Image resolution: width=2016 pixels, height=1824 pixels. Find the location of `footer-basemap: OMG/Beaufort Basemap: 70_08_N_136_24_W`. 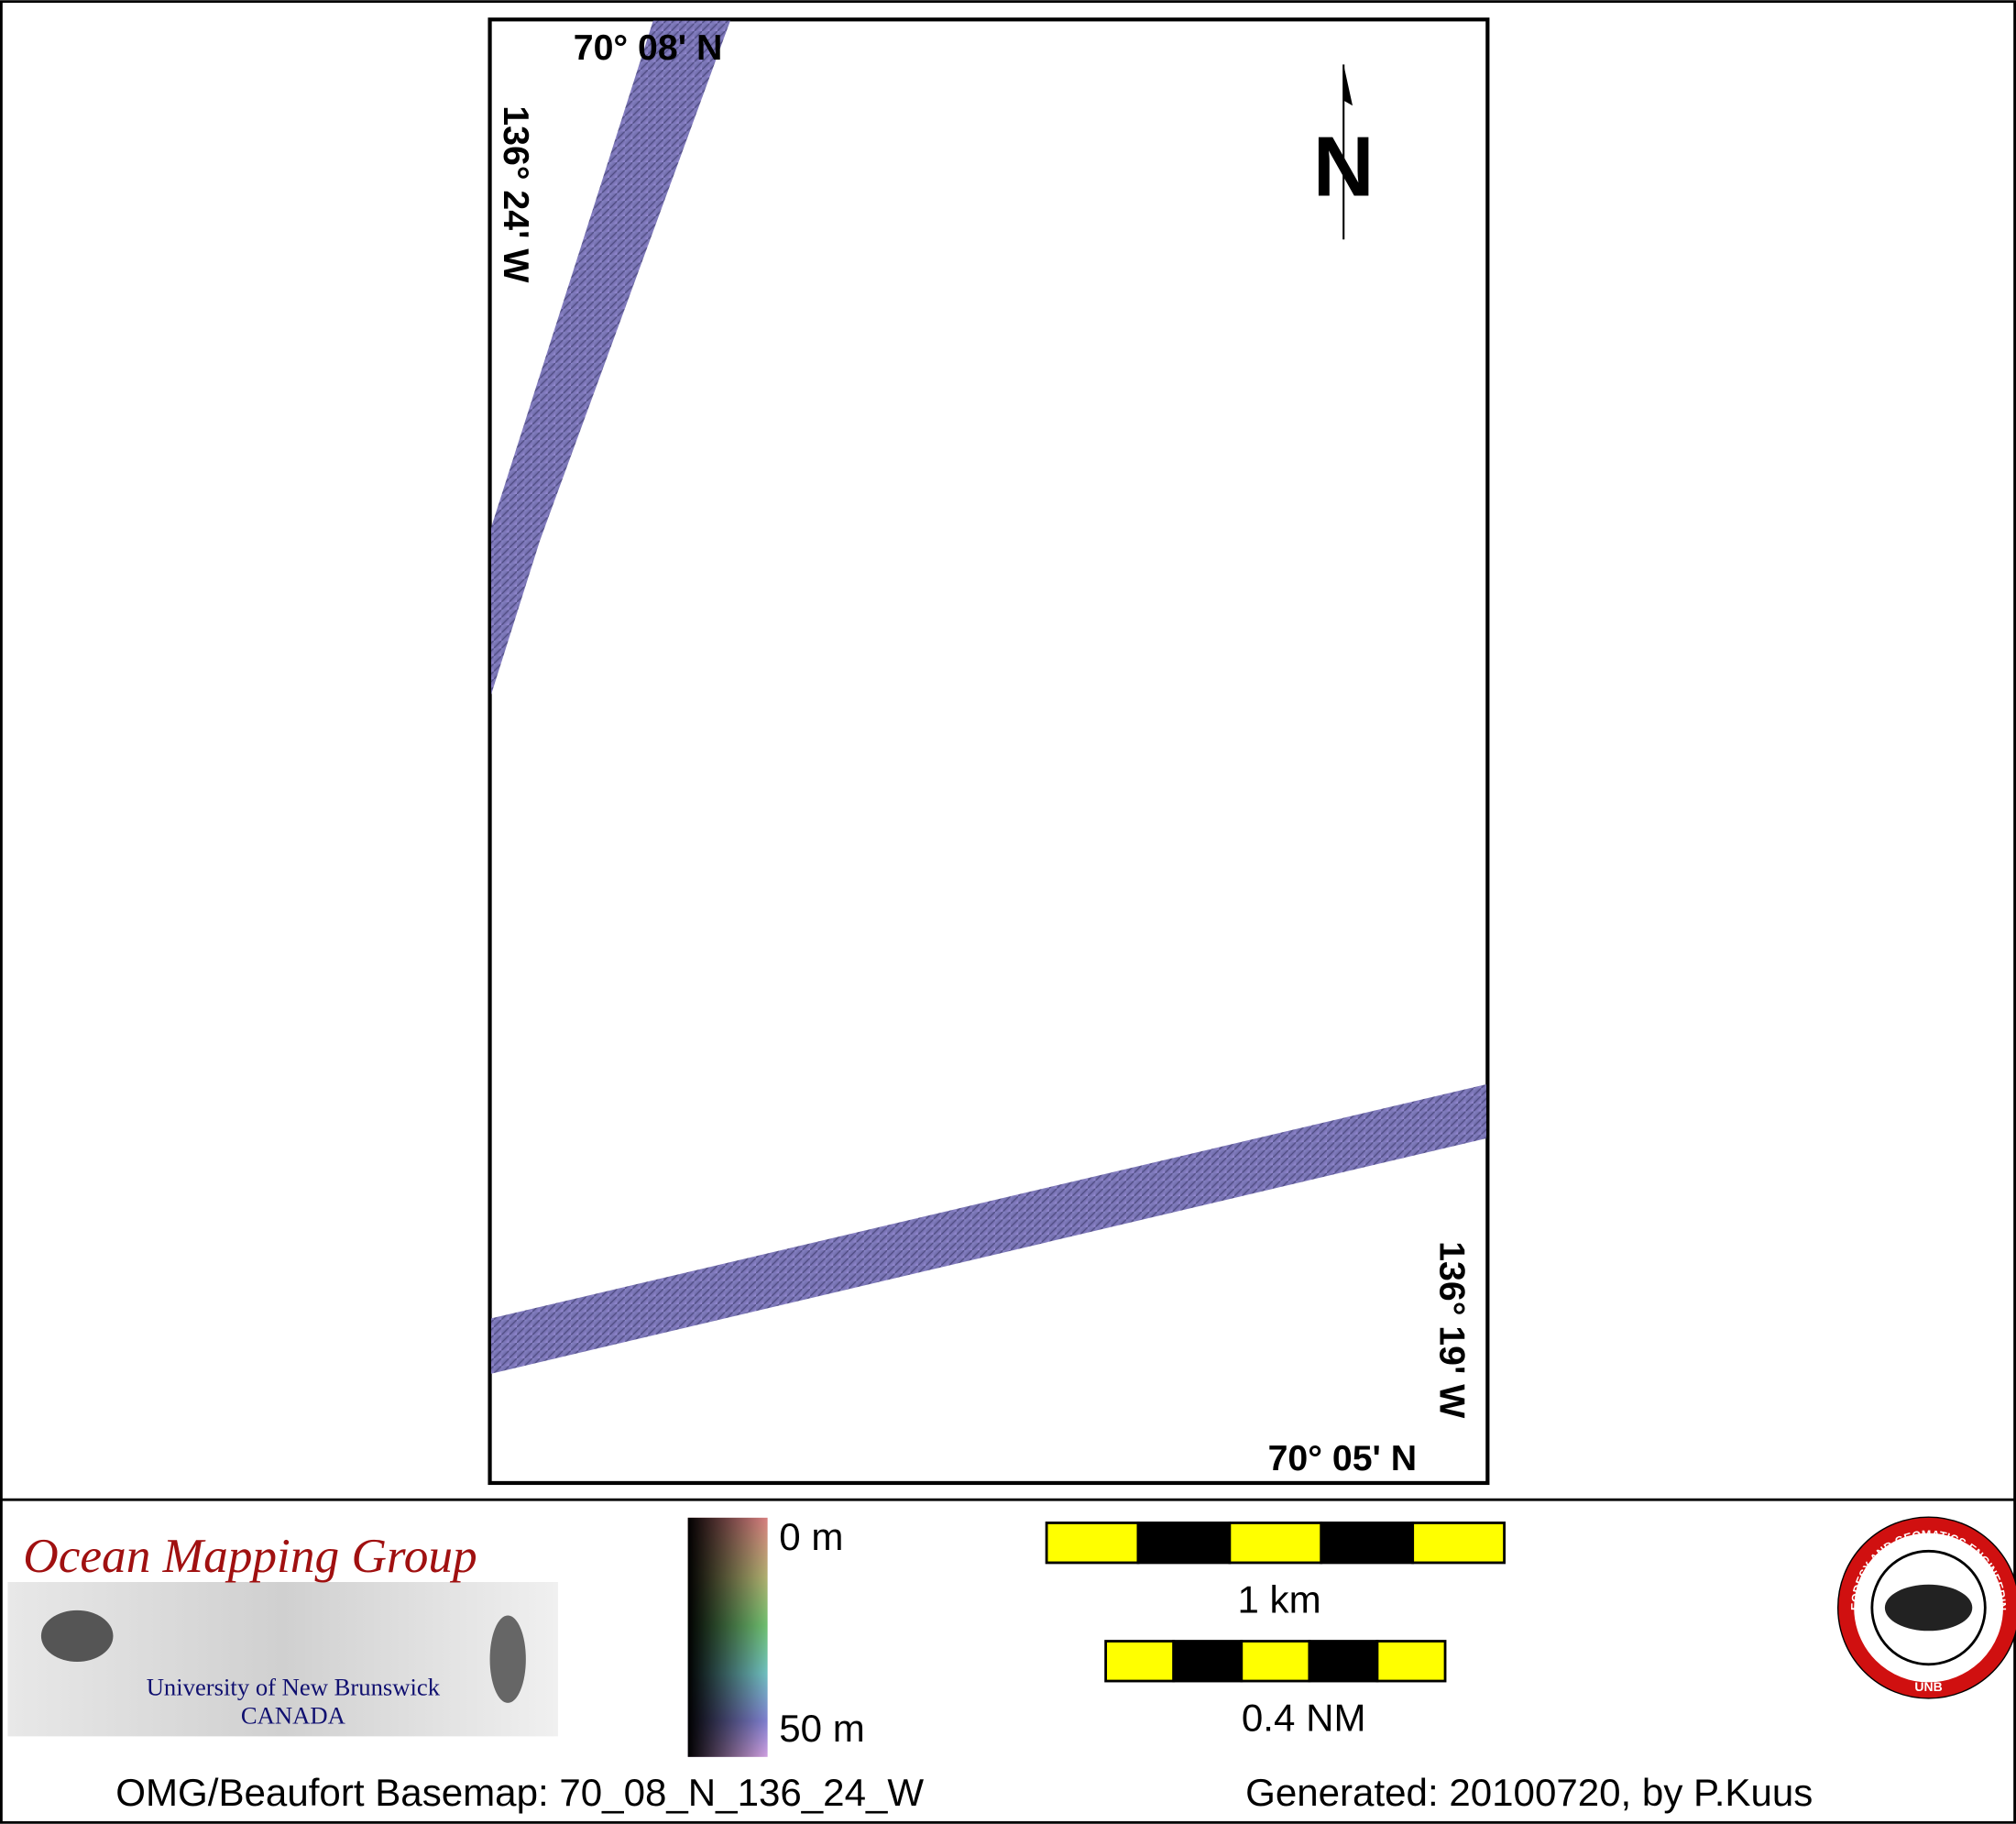

footer-basemap: OMG/Beaufort Basemap: 70_08_N_136_24_W is located at coordinates (519, 1792).